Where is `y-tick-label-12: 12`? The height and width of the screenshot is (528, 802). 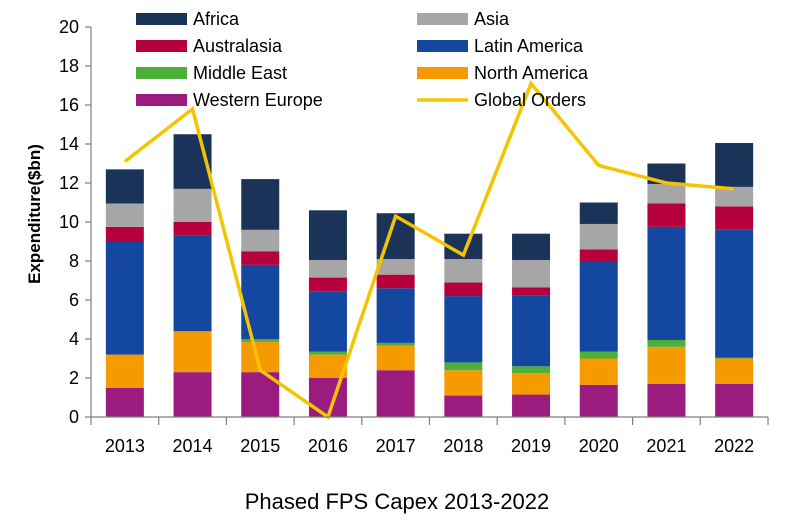
y-tick-label-12: 12 is located at coordinates (69, 183).